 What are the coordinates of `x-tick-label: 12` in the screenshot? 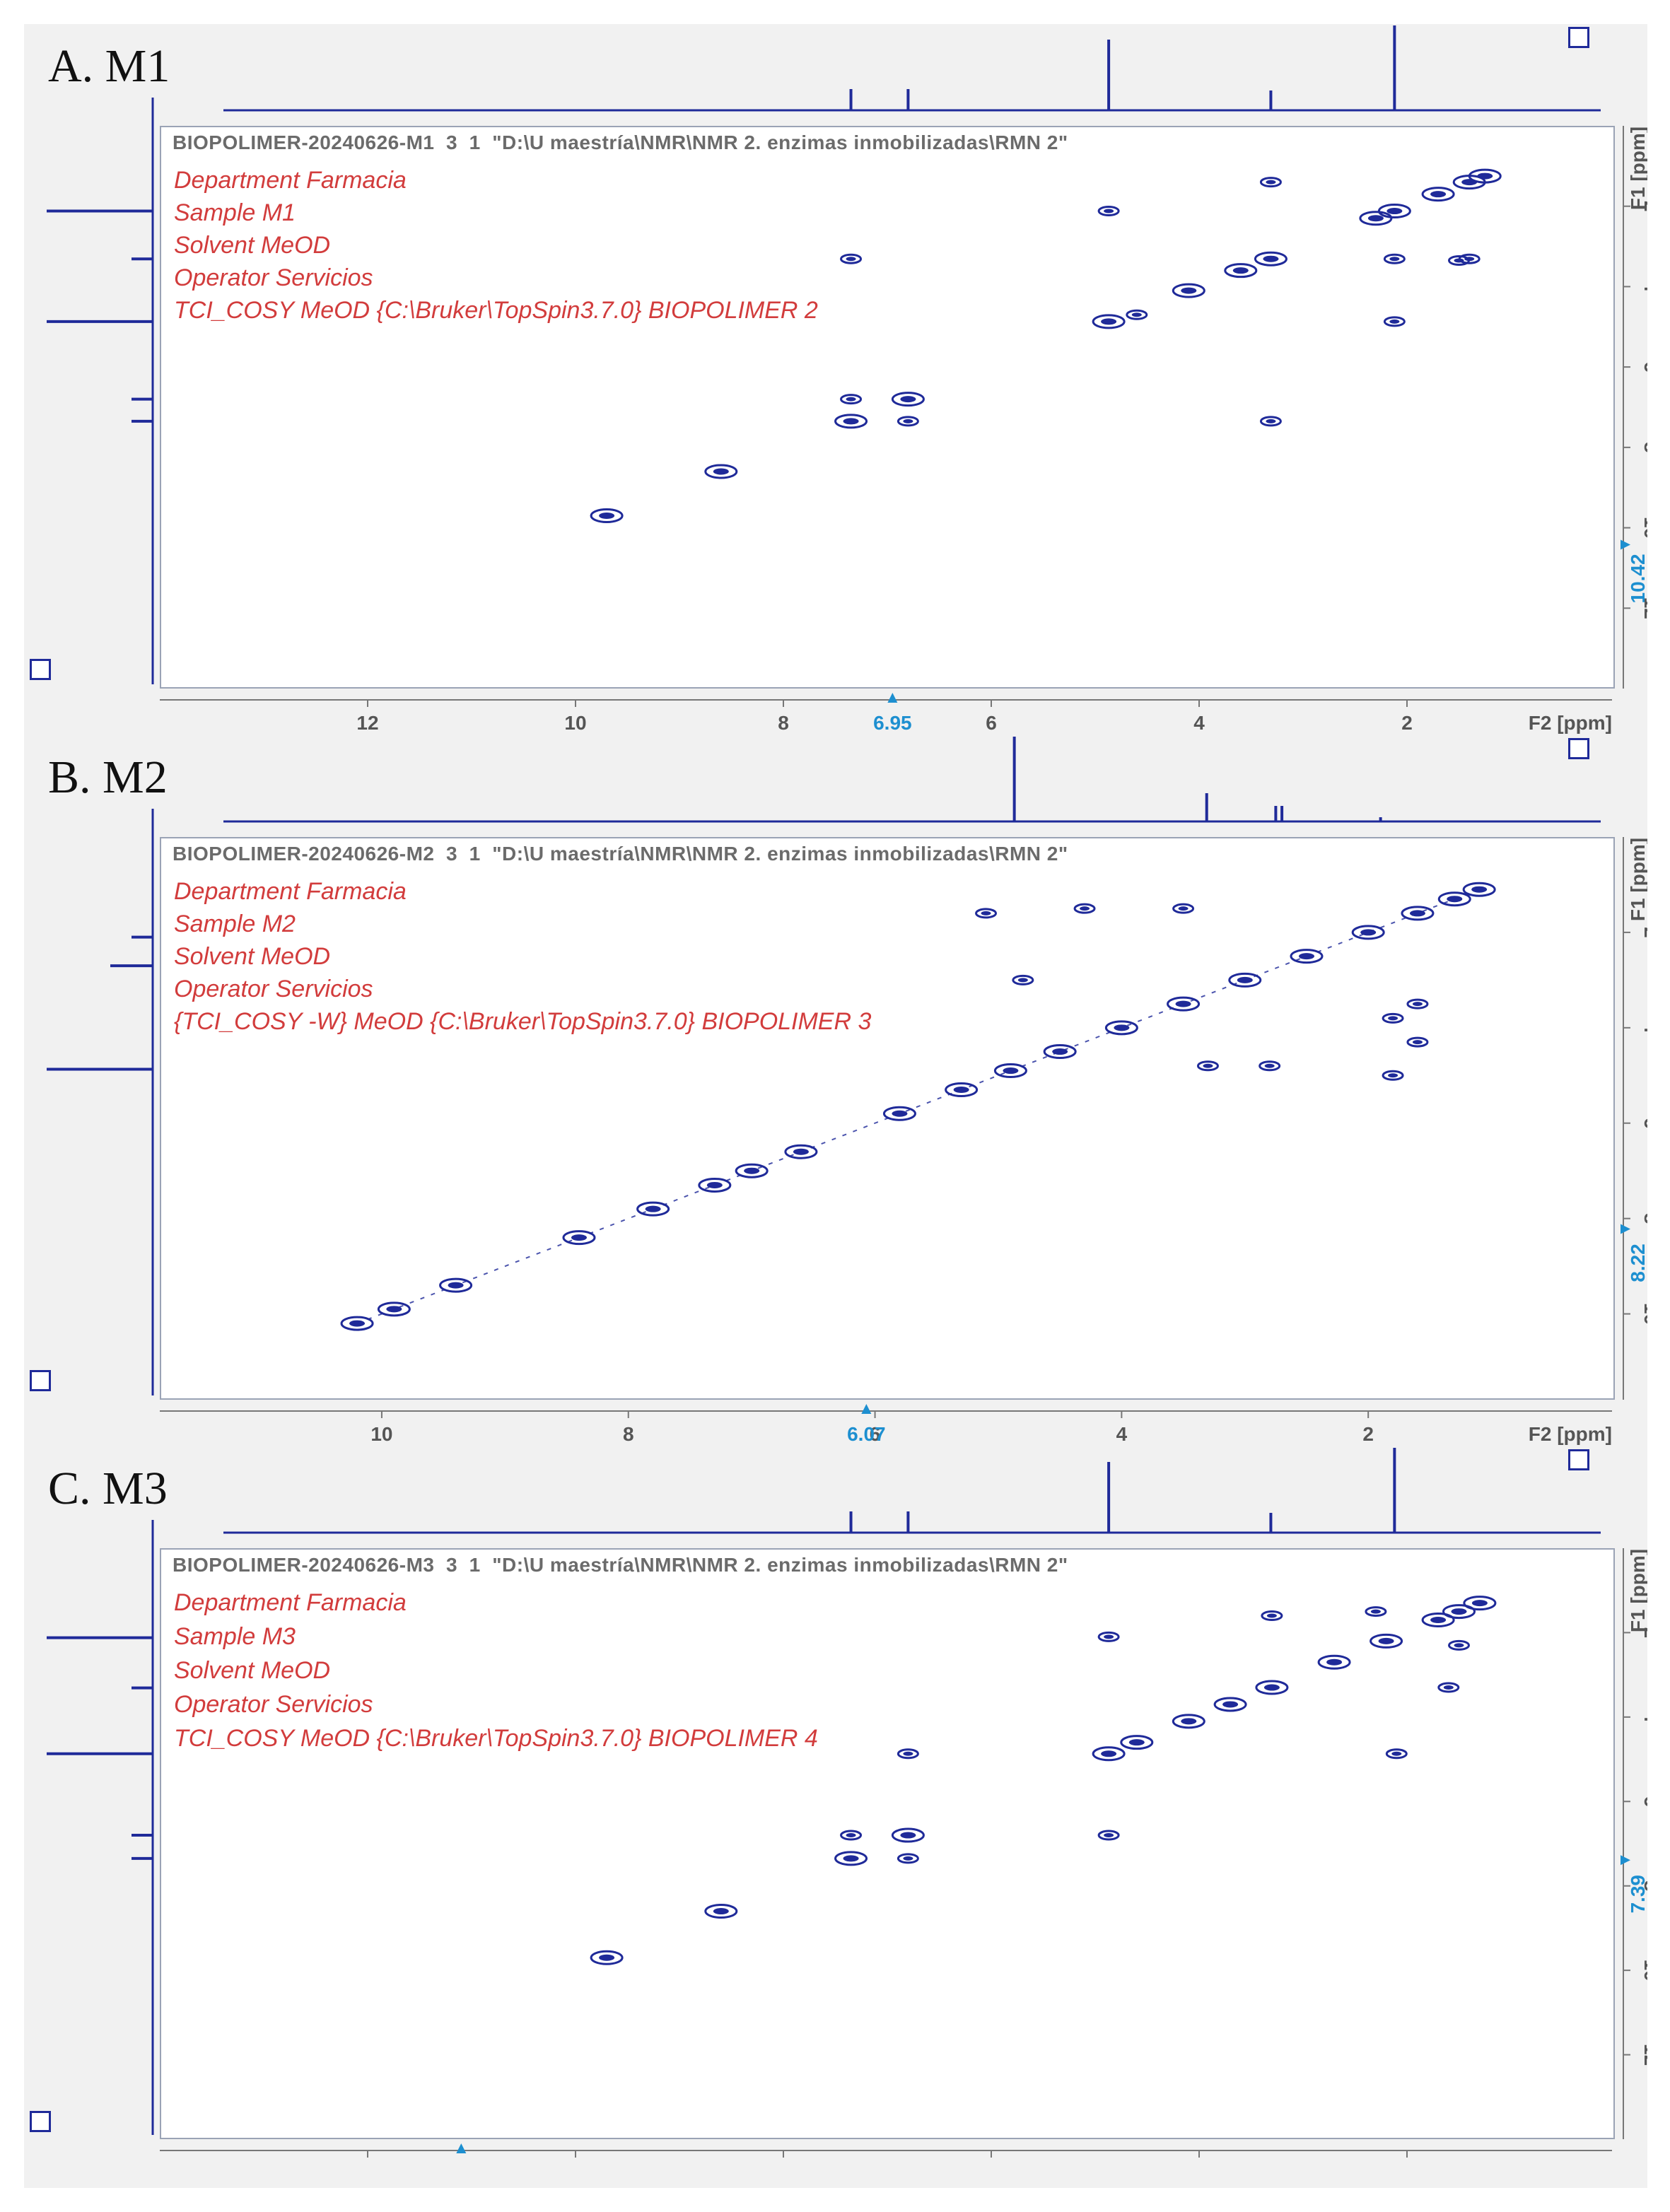 It's located at (367, 723).